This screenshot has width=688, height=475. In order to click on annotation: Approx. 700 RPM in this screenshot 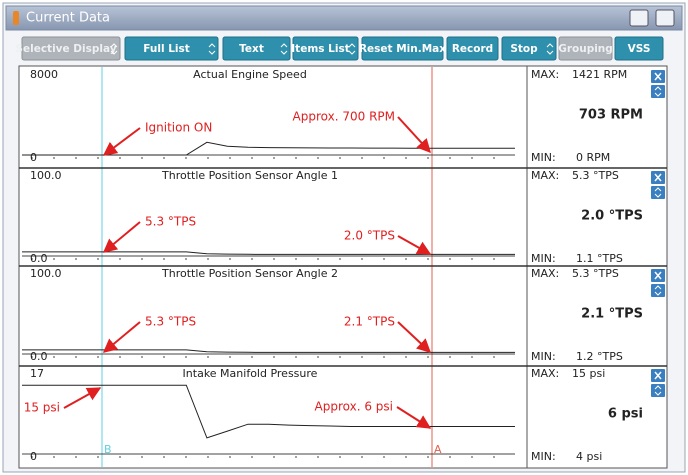, I will do `click(344, 117)`.